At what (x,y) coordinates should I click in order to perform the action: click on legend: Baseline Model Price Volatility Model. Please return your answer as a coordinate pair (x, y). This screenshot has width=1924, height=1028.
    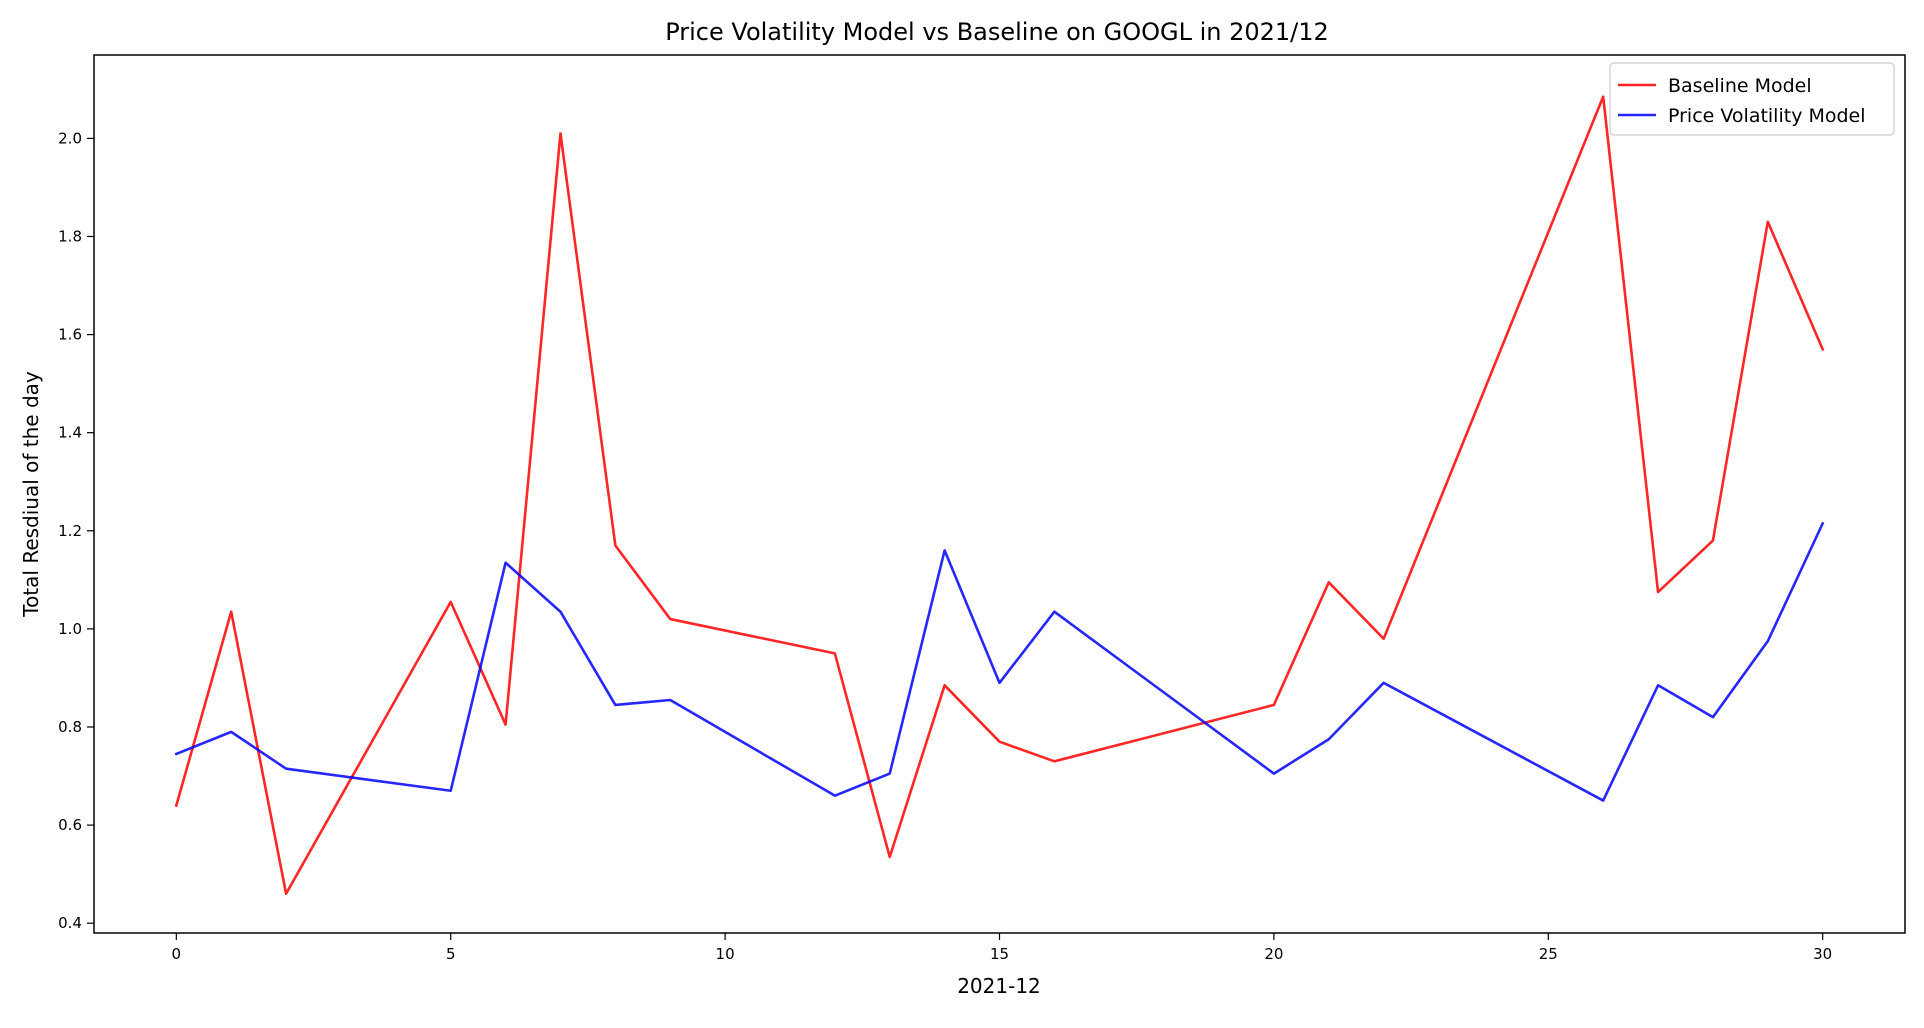
    Looking at the image, I should click on (1752, 99).